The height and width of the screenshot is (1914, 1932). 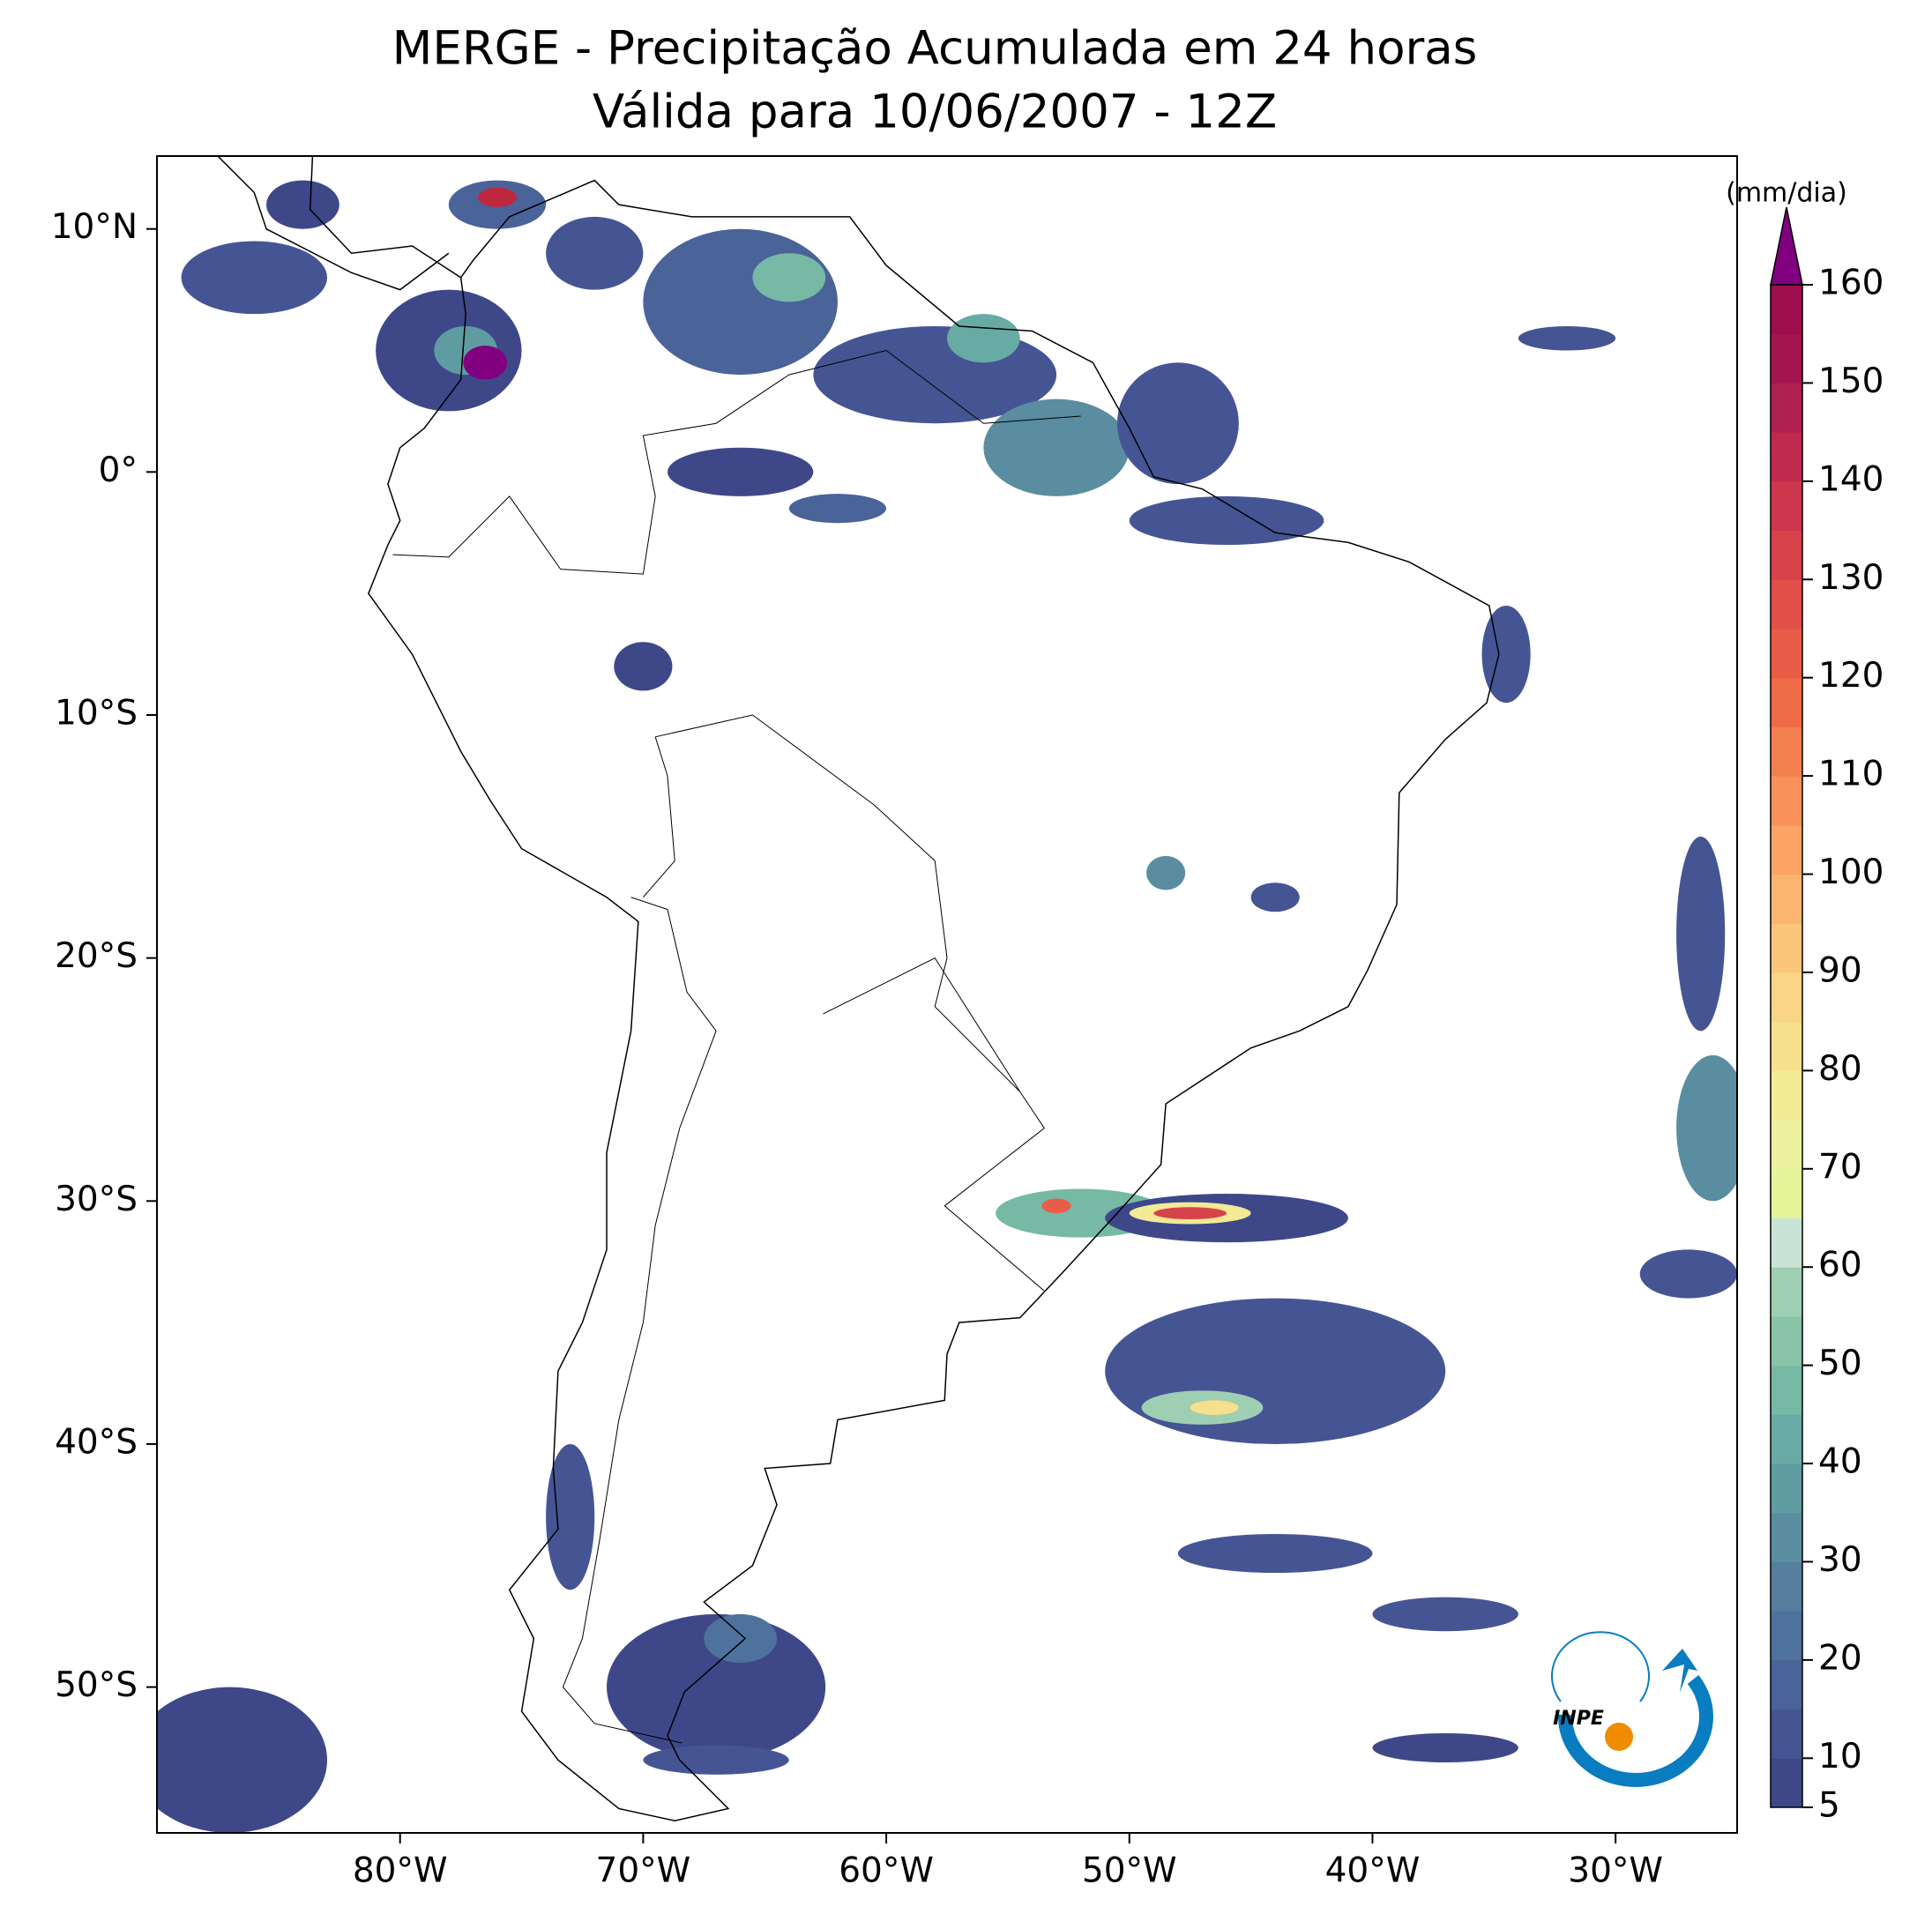 I want to click on colorbar-extend, so click(x=1786, y=246).